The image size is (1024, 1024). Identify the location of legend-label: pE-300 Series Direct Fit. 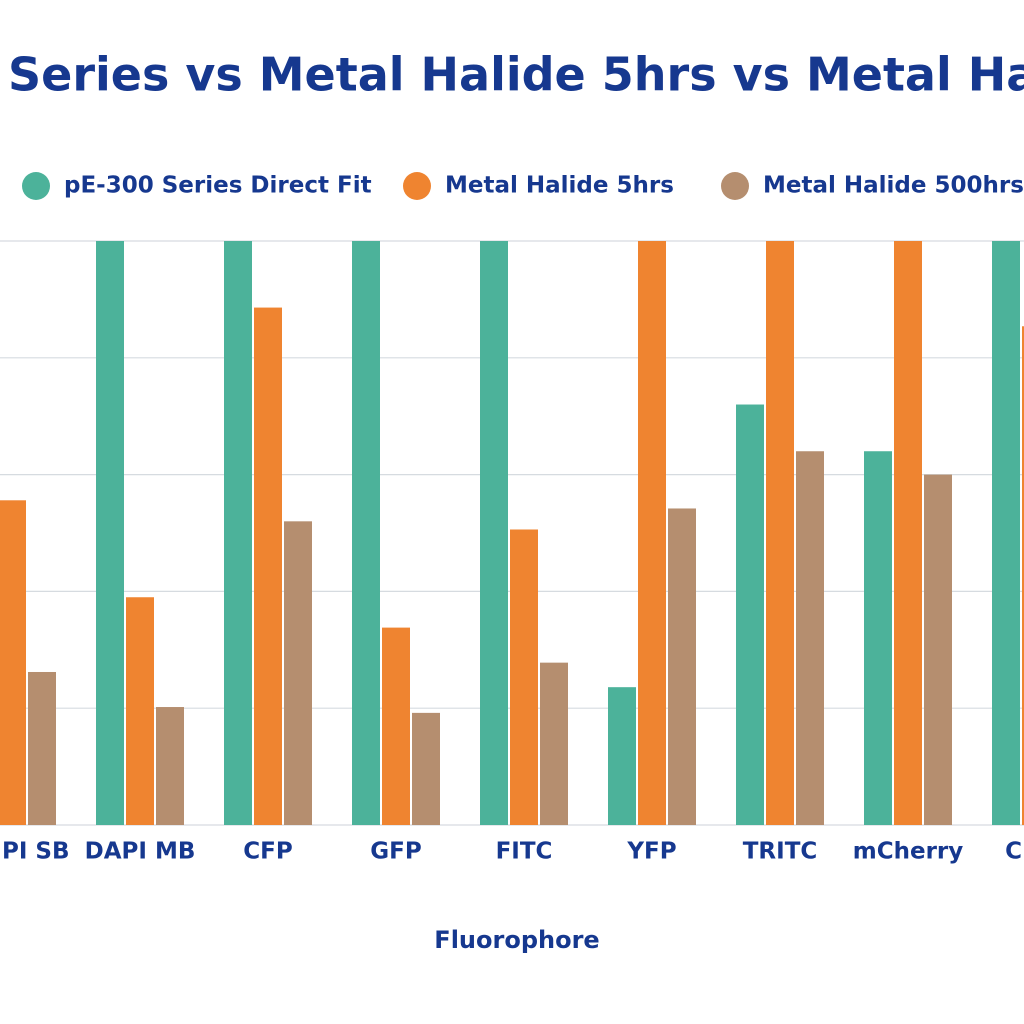
(218, 186).